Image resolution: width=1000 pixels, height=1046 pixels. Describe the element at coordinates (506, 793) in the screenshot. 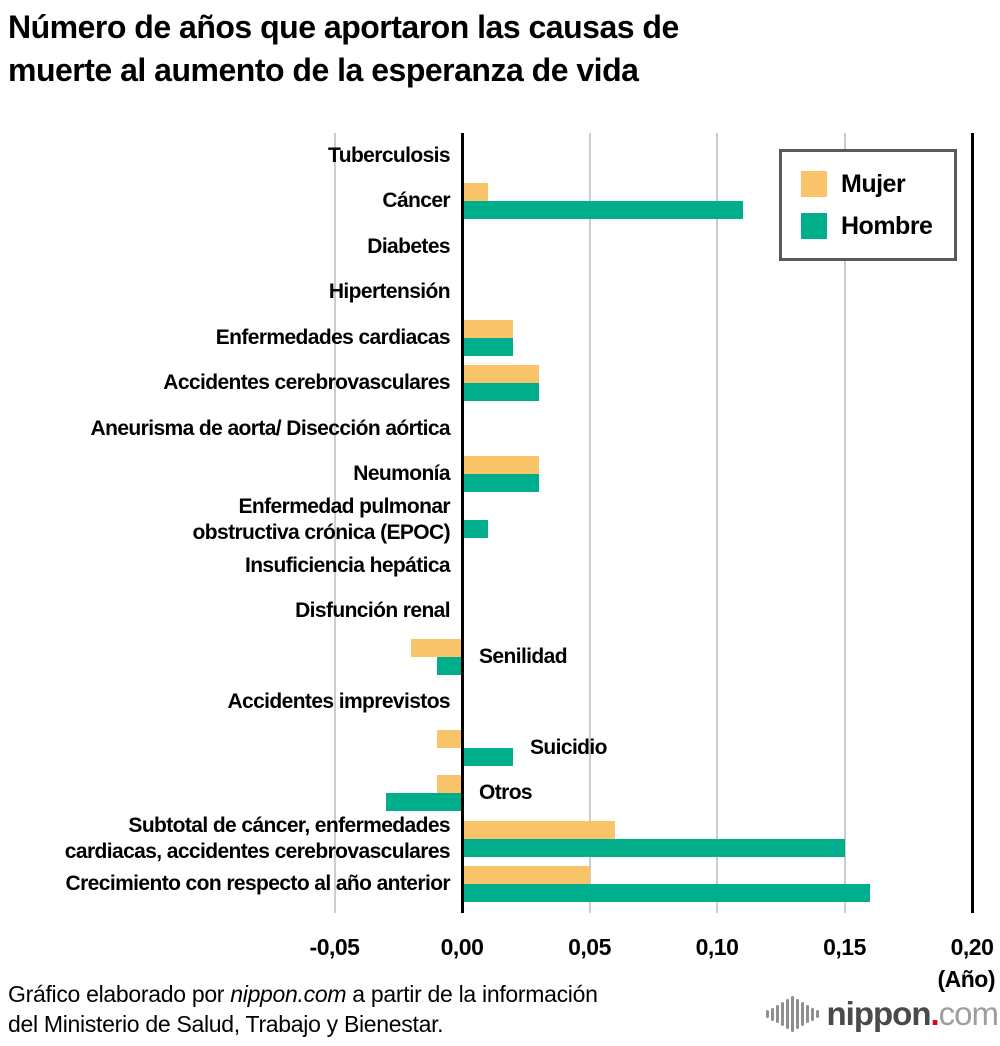

I see `category-label: Otros` at that location.